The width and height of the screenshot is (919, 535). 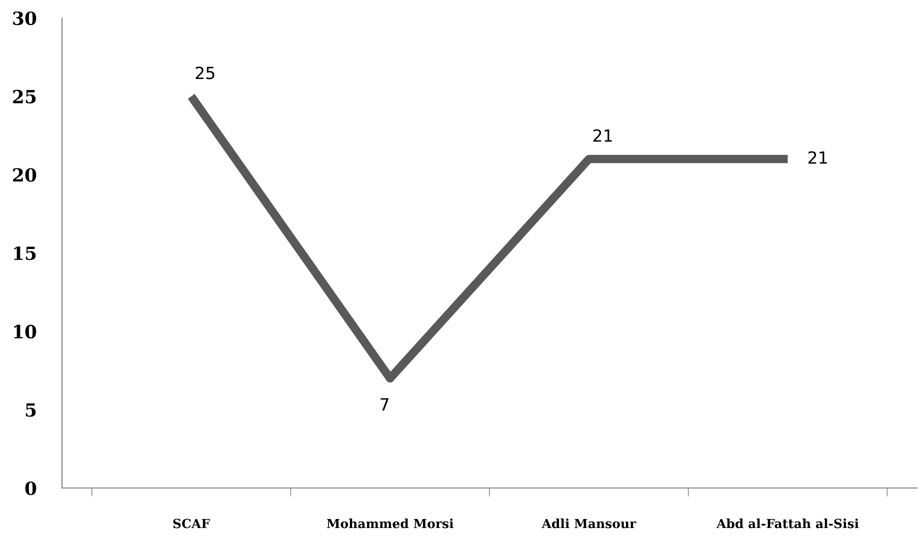 I want to click on y-tick-label: 30, so click(x=24, y=18).